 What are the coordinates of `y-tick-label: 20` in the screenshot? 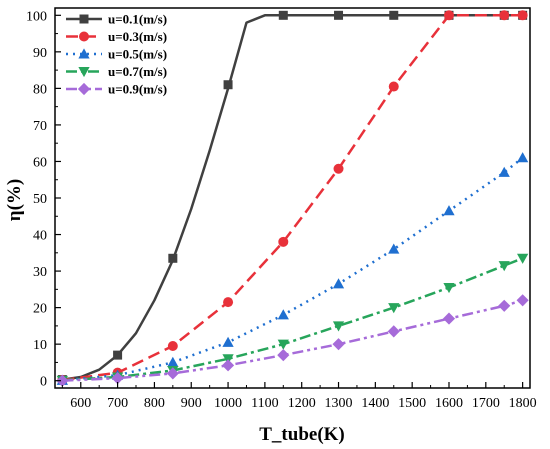 It's located at (40, 309).